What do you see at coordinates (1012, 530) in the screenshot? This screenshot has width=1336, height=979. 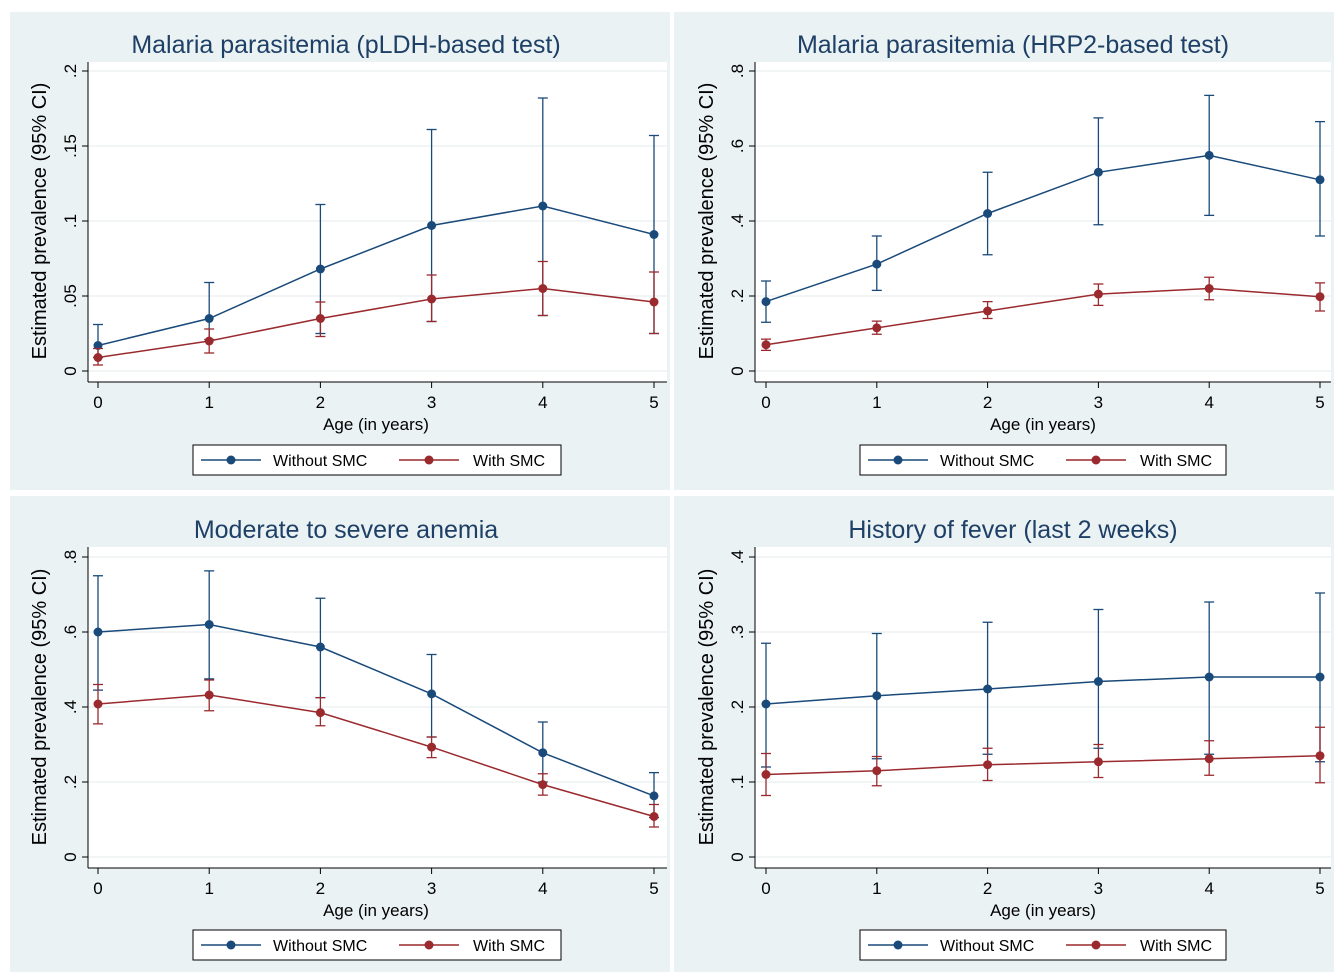 I see `chart-title: History of fever (last 2 weeks)` at bounding box center [1012, 530].